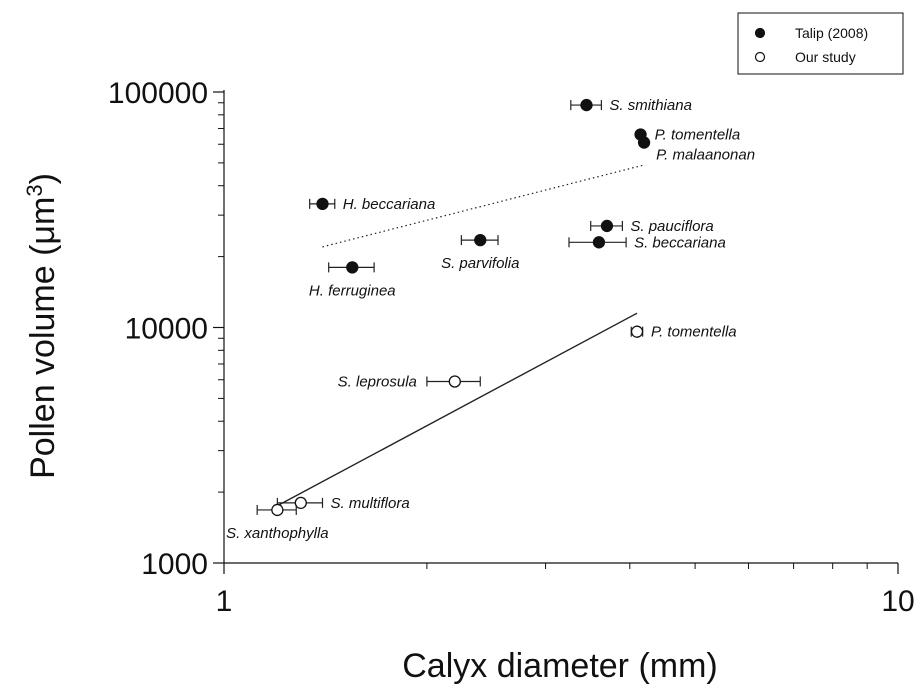 The image size is (922, 688). Describe the element at coordinates (705, 155) in the screenshot. I see `point-label: P. malaanonan` at that location.